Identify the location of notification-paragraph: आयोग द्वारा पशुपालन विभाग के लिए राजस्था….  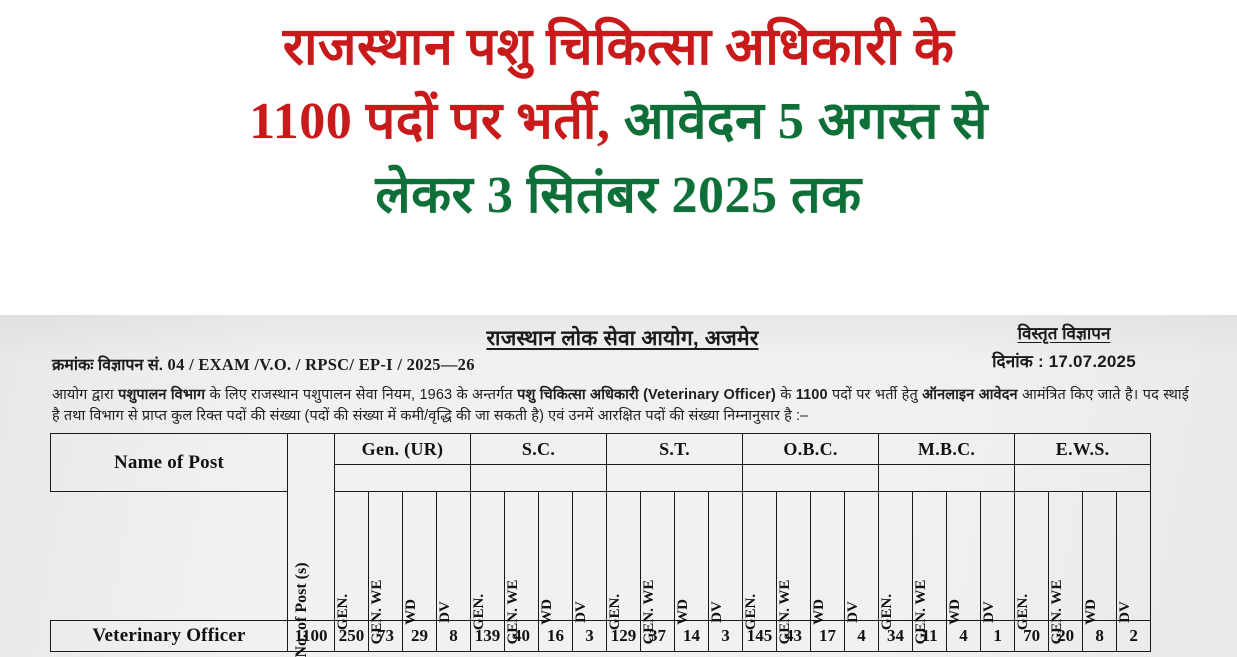
(620, 406).